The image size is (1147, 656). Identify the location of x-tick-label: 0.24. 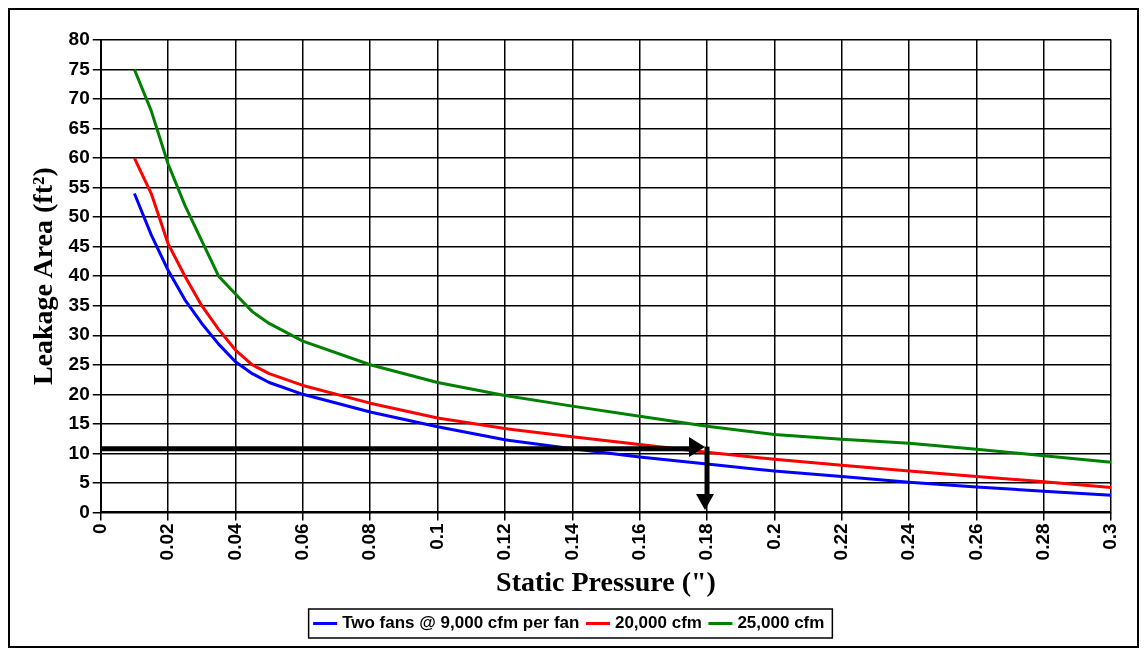
(908, 541).